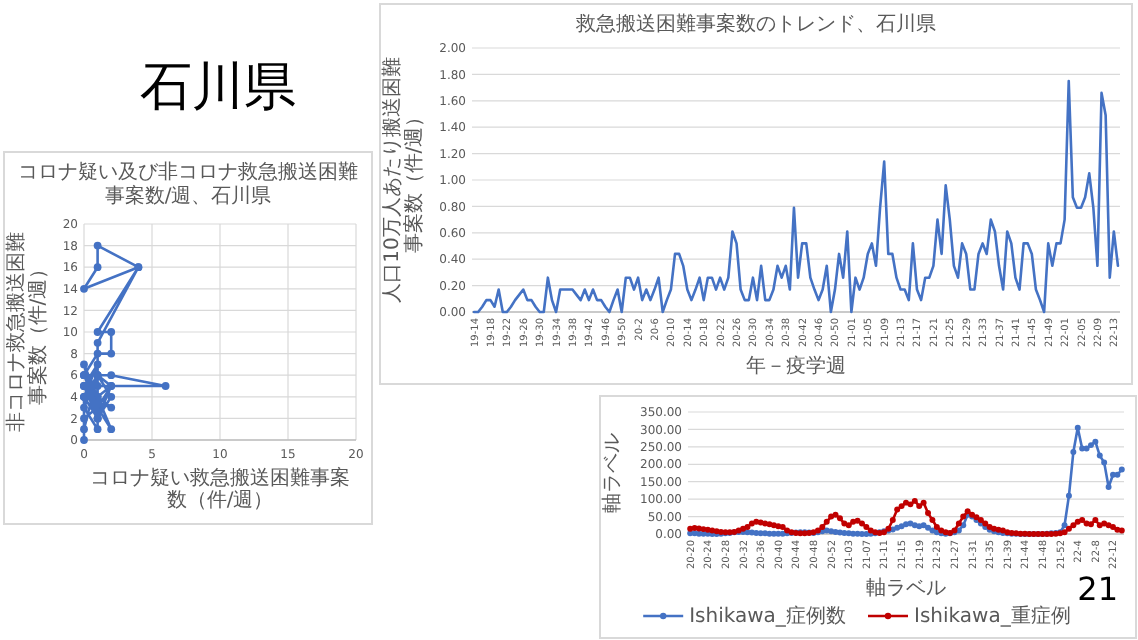 The height and width of the screenshot is (640, 1138). I want to click on y-axis-title: 軸ラベル, so click(612, 473).